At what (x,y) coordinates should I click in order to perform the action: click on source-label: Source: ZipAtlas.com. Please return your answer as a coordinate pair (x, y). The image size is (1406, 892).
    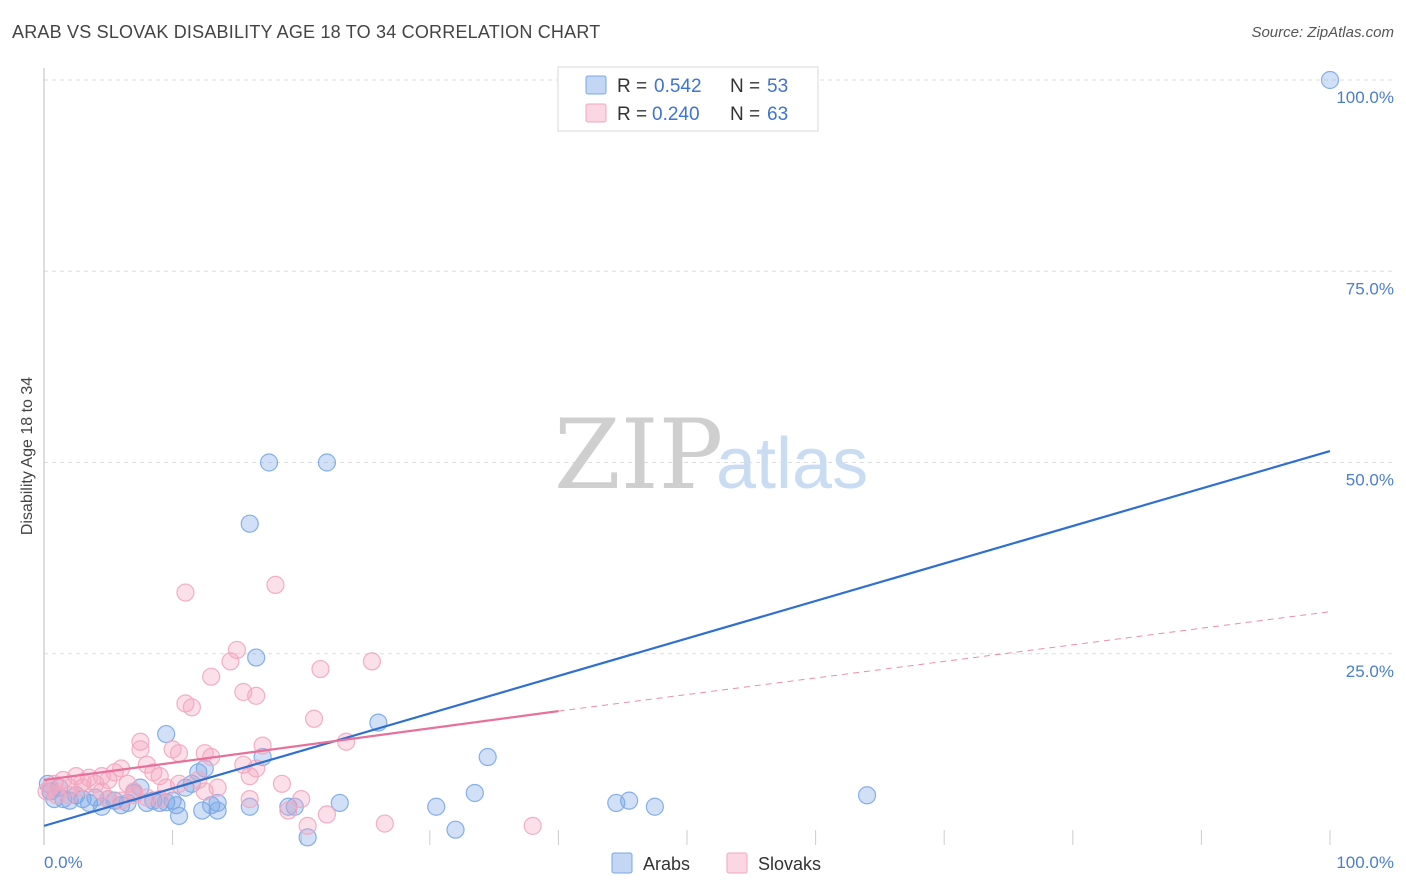
    Looking at the image, I should click on (1322, 32).